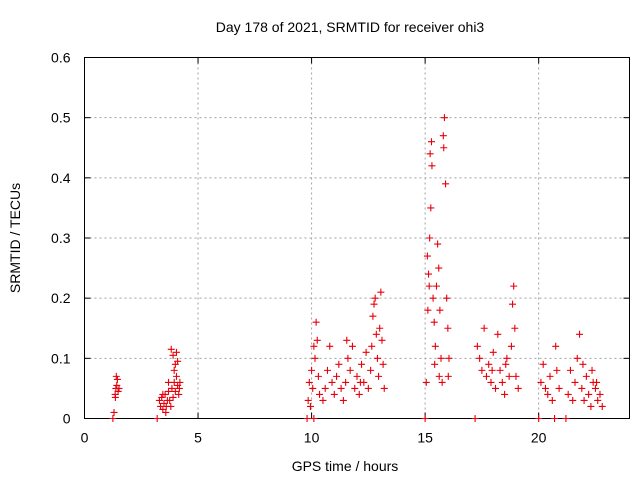 The height and width of the screenshot is (480, 640). Describe the element at coordinates (61, 118) in the screenshot. I see `y-tick-label: 0.5` at that location.